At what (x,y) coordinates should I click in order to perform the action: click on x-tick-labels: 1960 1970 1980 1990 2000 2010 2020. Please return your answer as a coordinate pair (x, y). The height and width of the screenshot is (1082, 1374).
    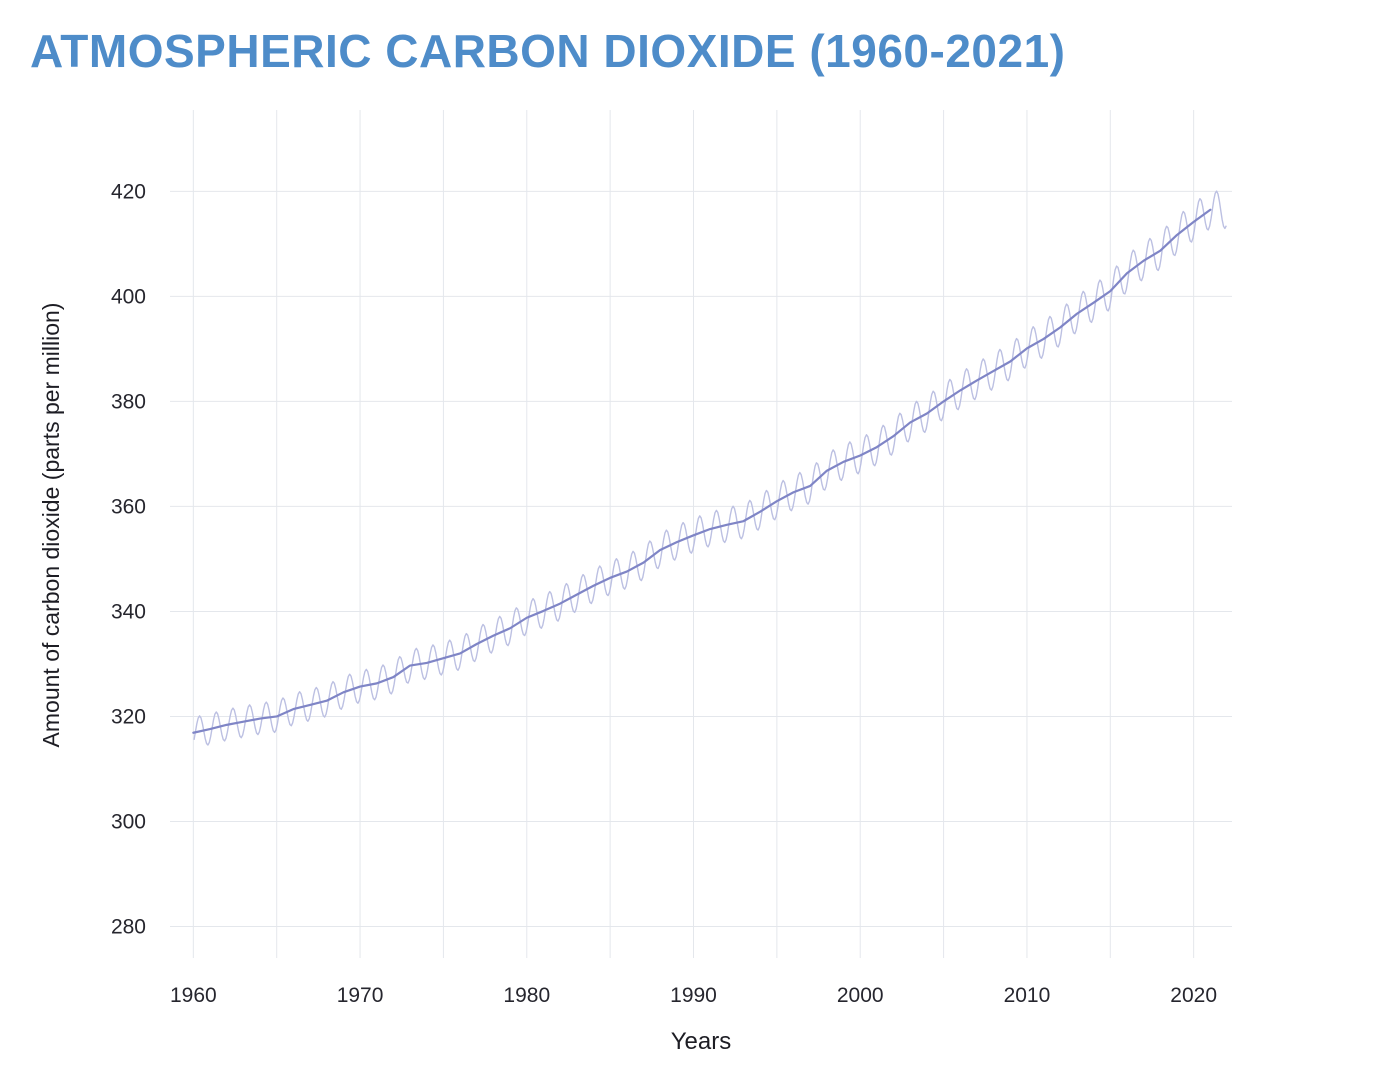
    Looking at the image, I should click on (693, 995).